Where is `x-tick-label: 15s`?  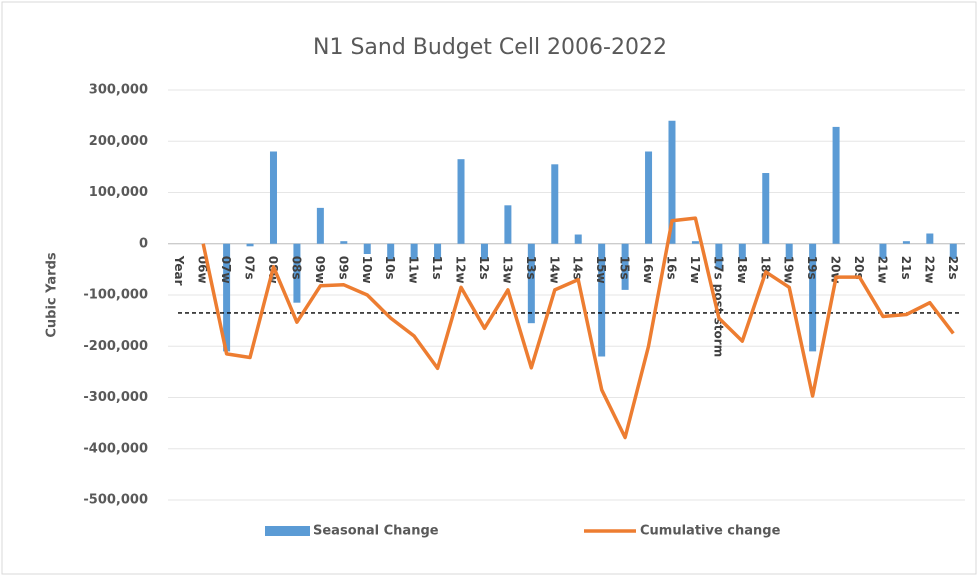
x-tick-label: 15s is located at coordinates (625, 268).